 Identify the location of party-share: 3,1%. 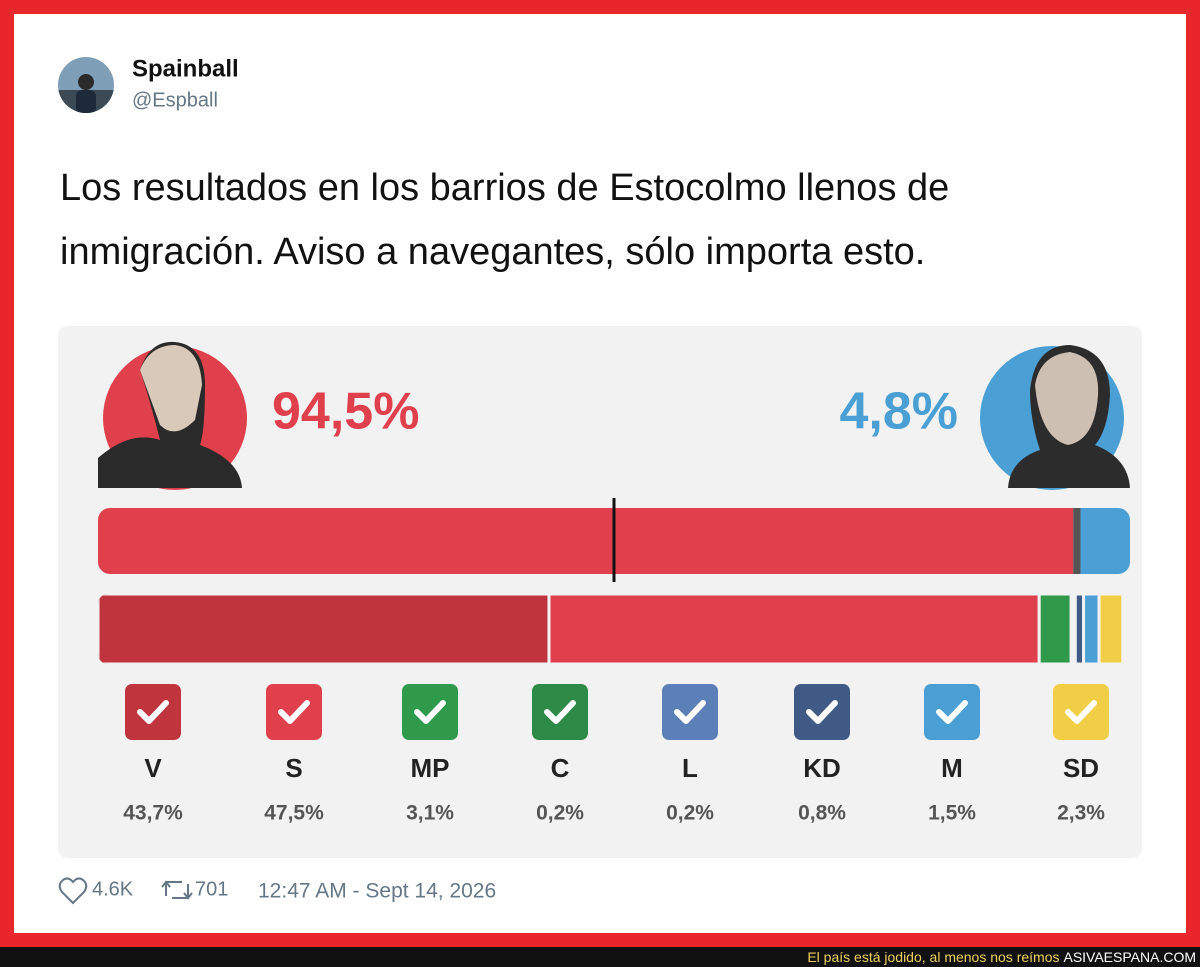
(430, 813).